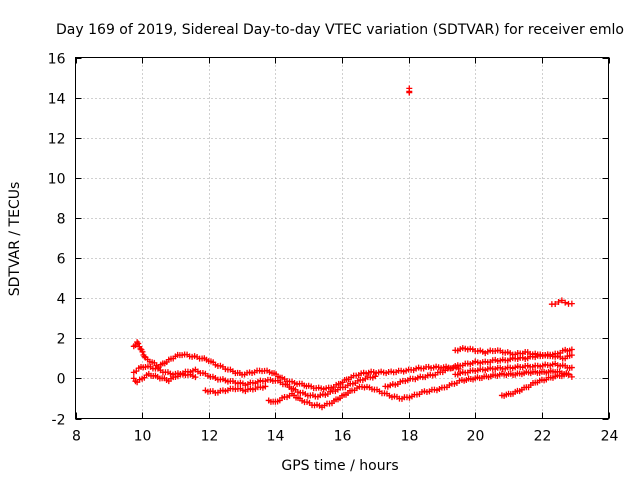  What do you see at coordinates (59, 421) in the screenshot?
I see `y-tick-label: -2` at bounding box center [59, 421].